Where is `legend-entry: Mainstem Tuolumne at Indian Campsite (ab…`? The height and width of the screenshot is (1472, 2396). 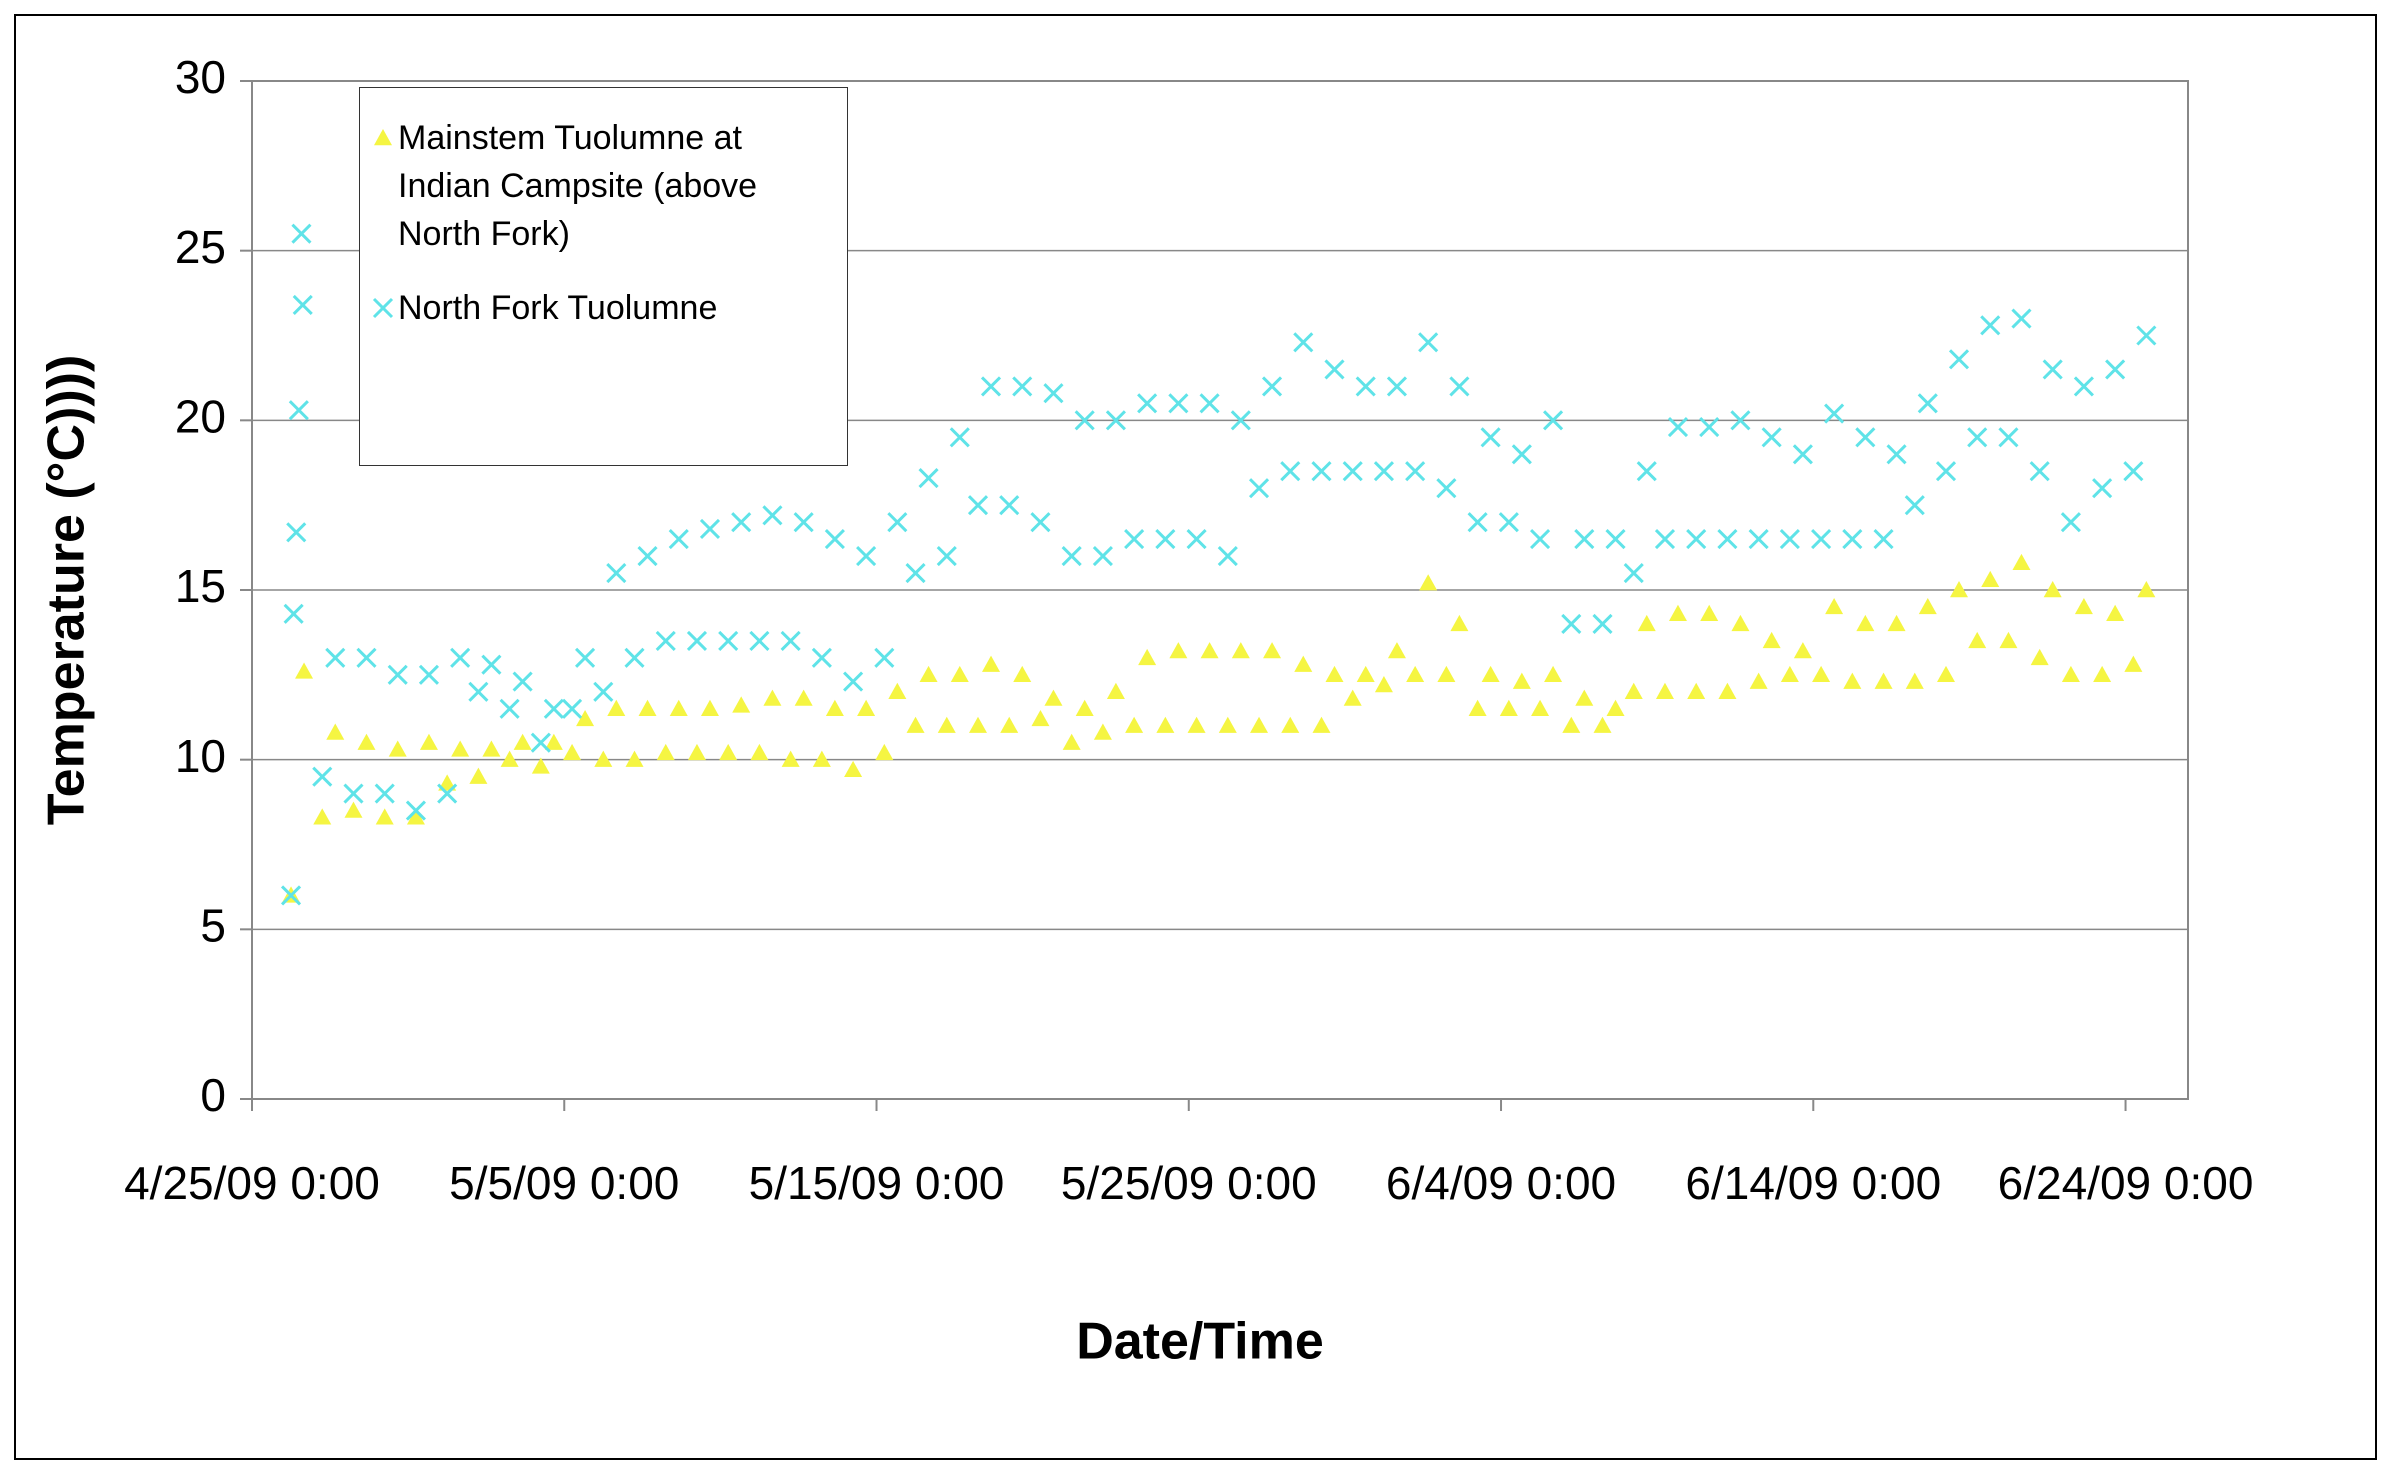 legend-entry: Mainstem Tuolumne at Indian Campsite (ab… is located at coordinates (599, 186).